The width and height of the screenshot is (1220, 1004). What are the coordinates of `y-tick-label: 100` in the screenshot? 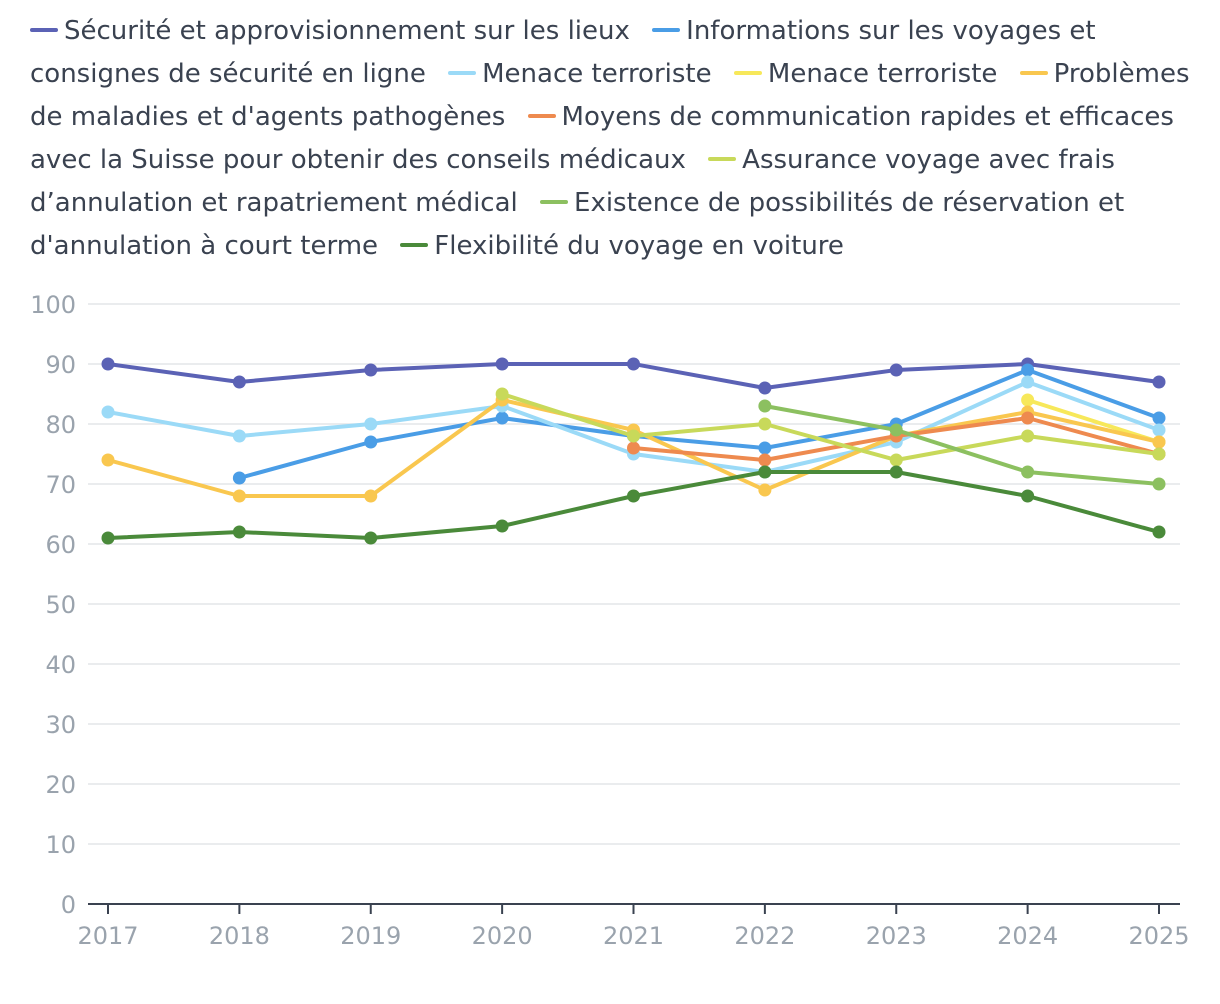 It's located at (53, 305).